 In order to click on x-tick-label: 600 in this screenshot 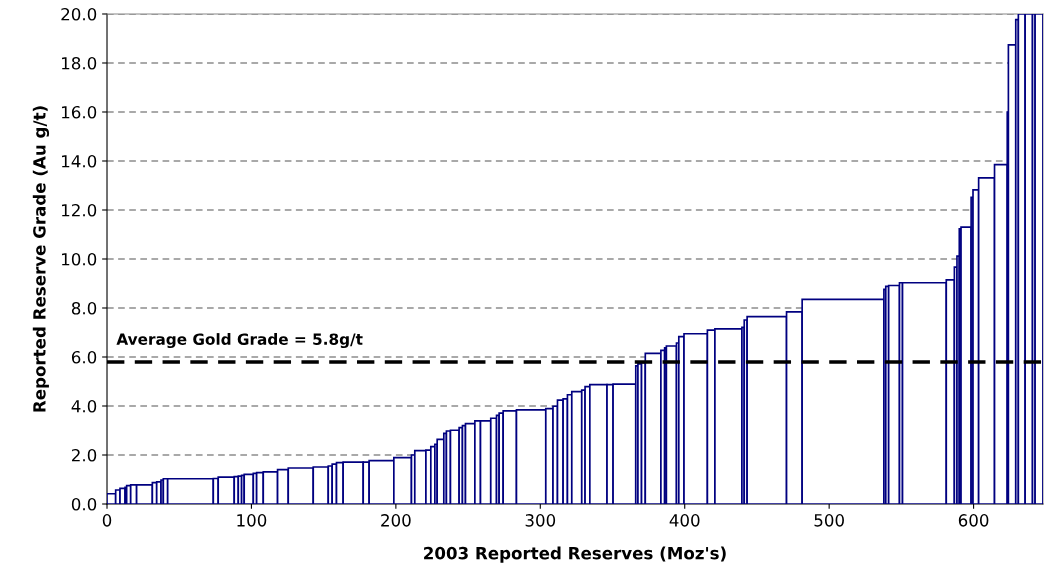, I will do `click(973, 520)`.